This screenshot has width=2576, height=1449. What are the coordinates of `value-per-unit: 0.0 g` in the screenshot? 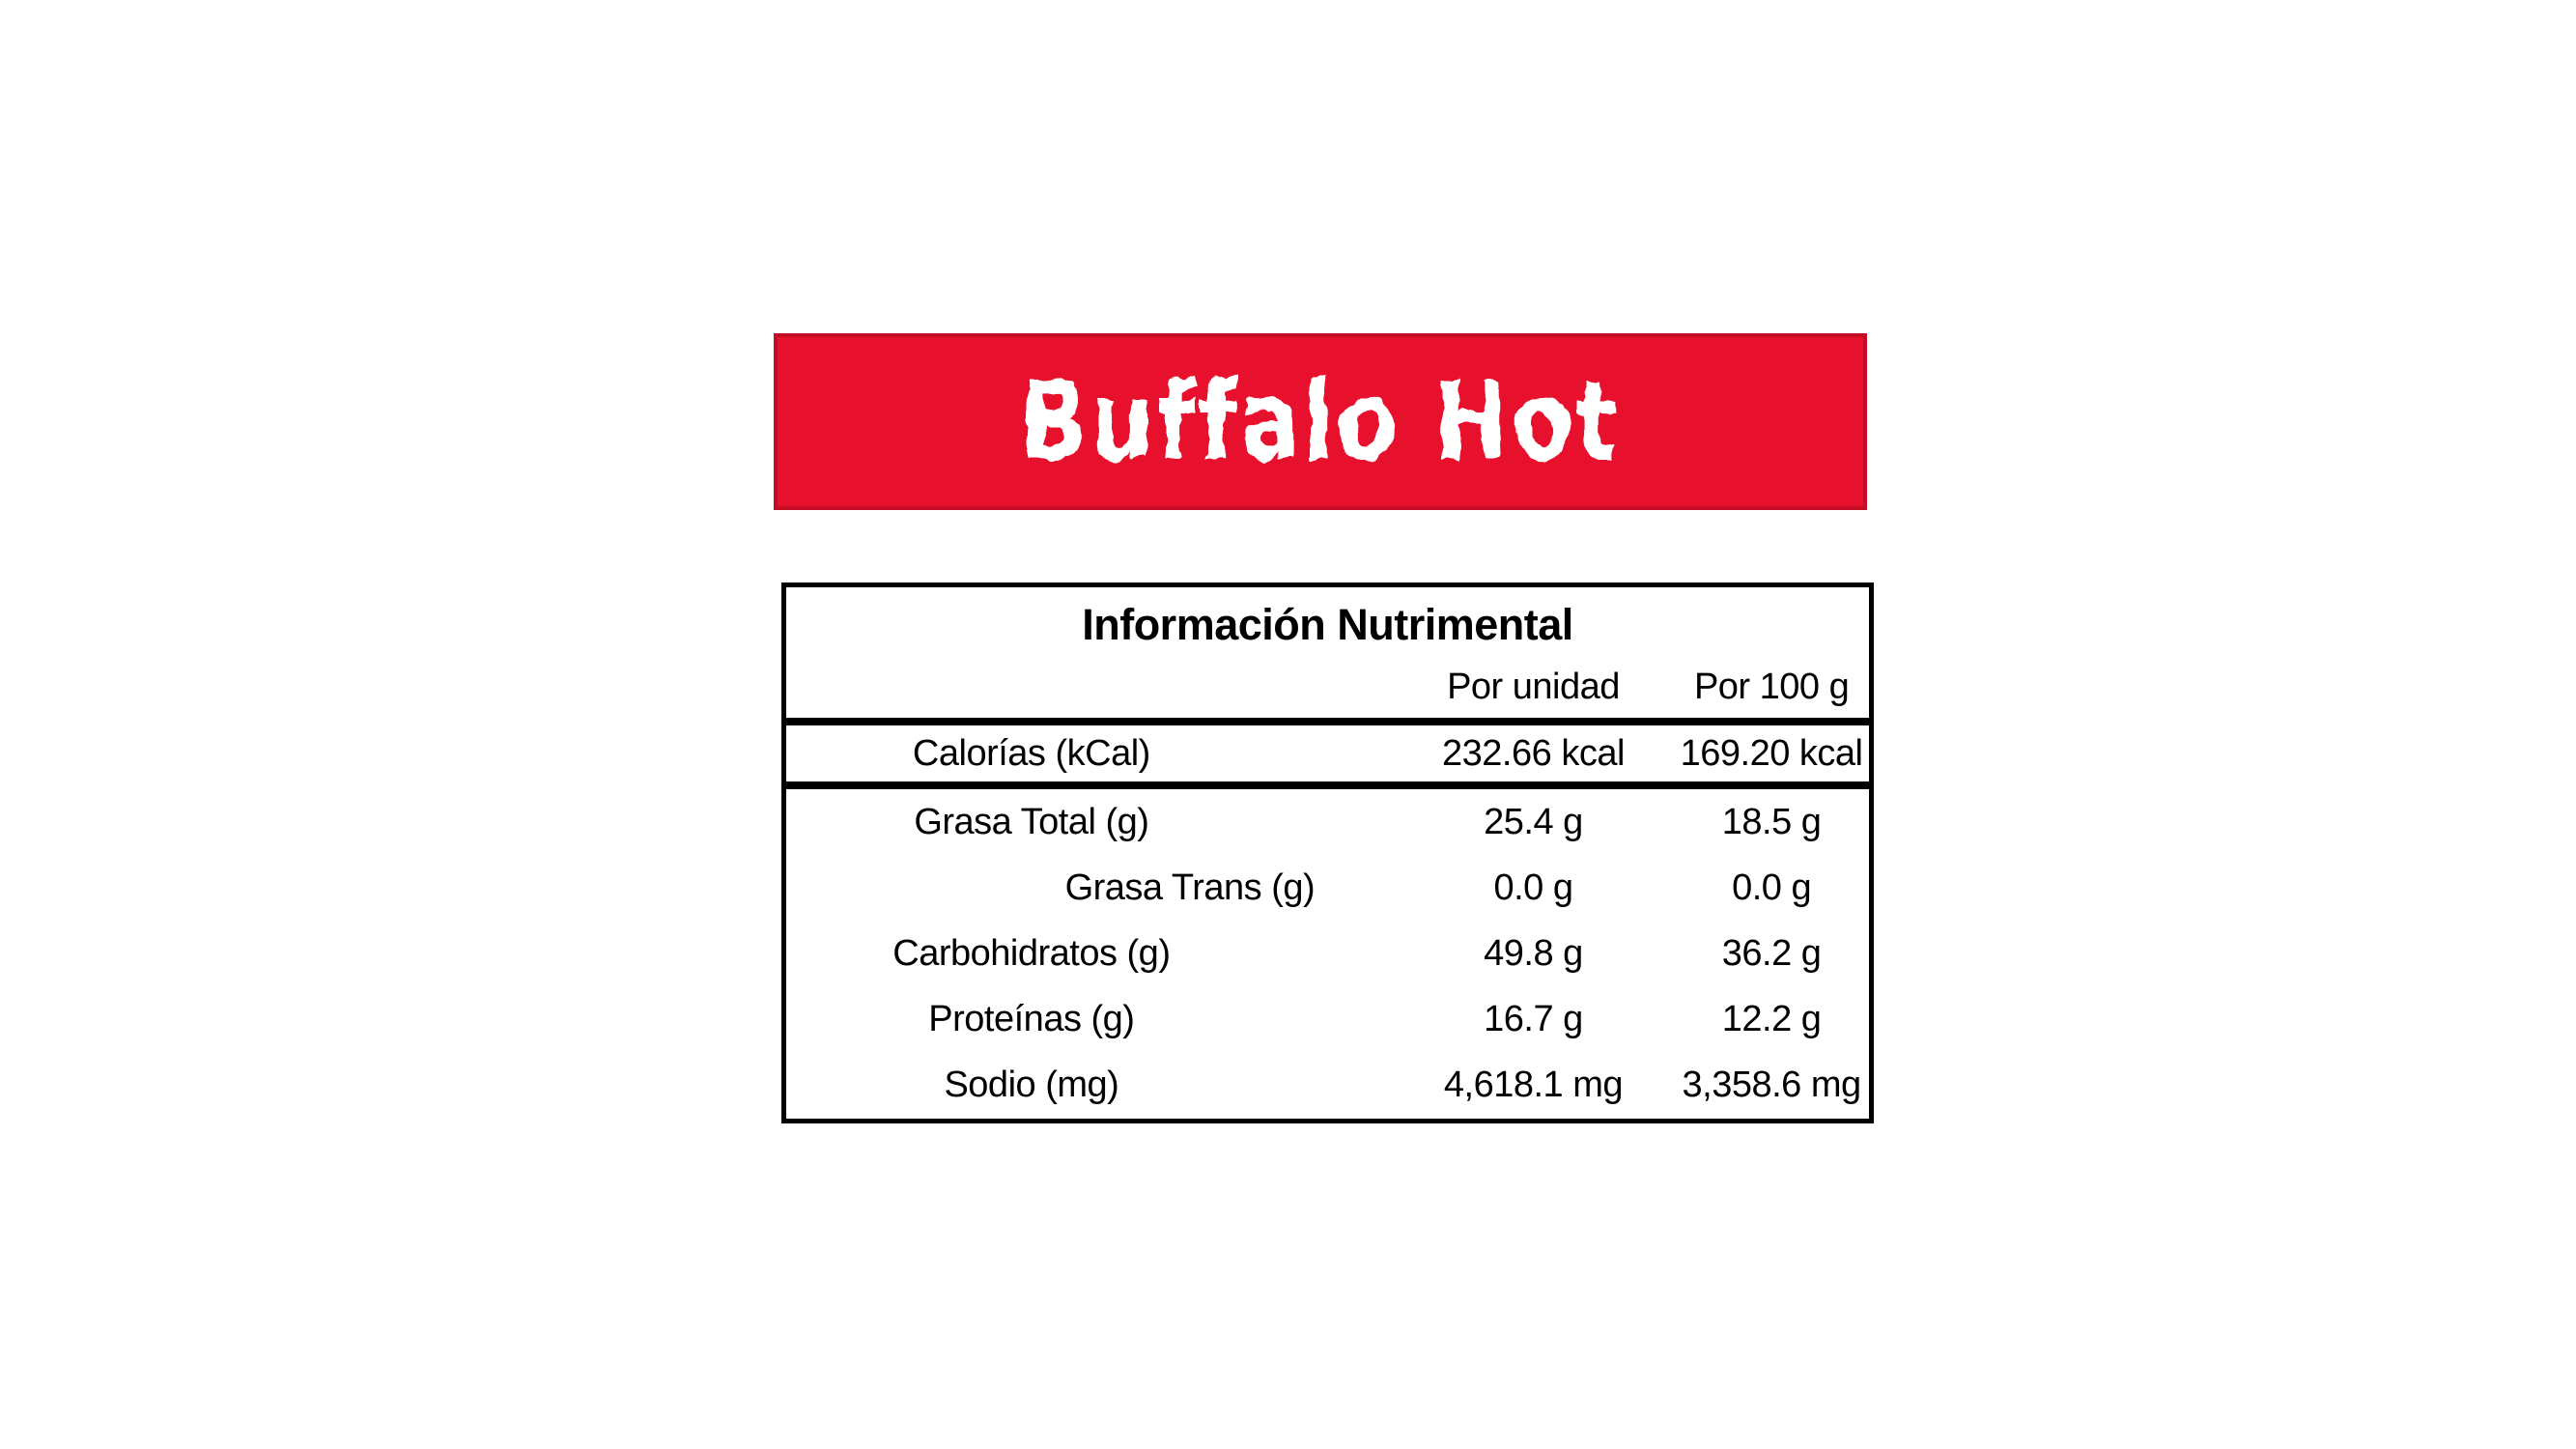 It's located at (1533, 887).